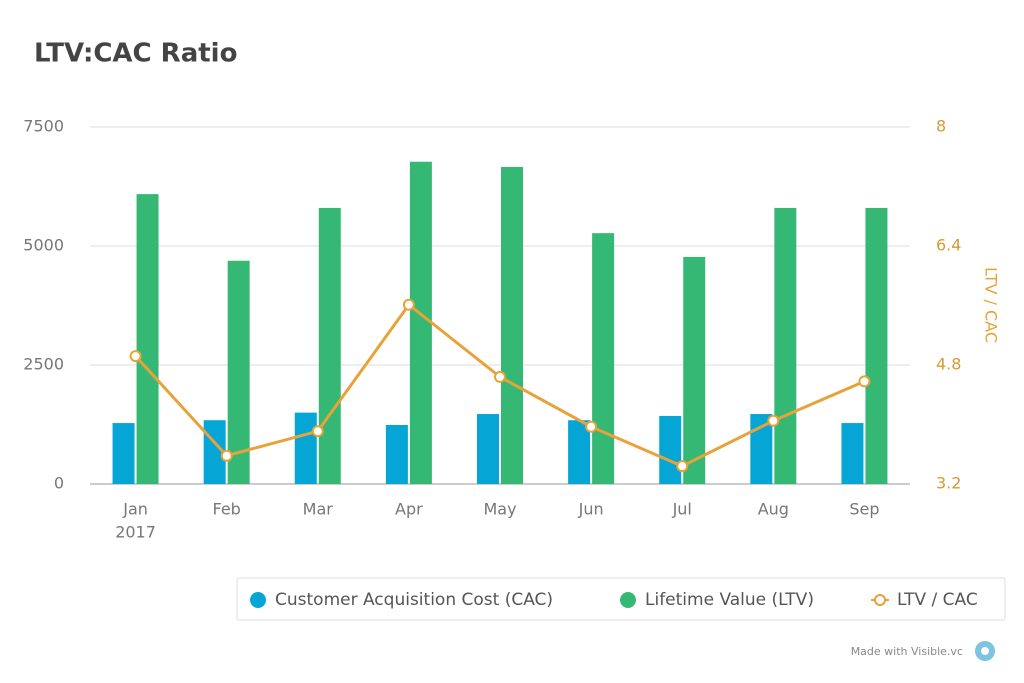 This screenshot has height=683, width=1024. Describe the element at coordinates (937, 600) in the screenshot. I see `legend-label: LTV / CAC` at that location.